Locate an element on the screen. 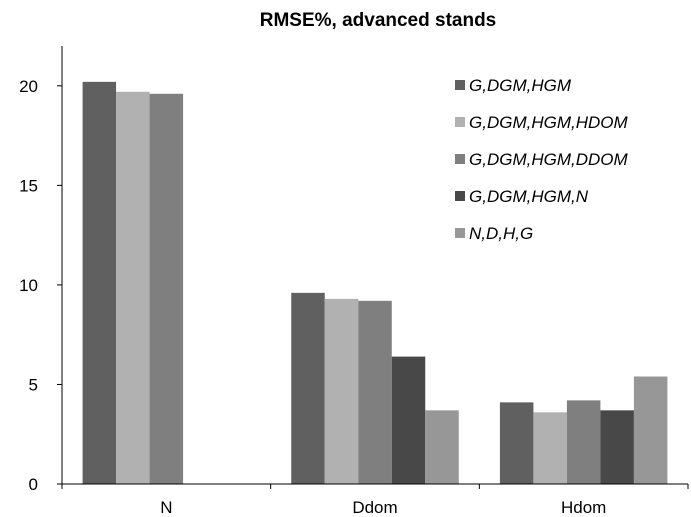 The image size is (691, 517). legend-label-4: G,DGM,HGM,N is located at coordinates (529, 196).